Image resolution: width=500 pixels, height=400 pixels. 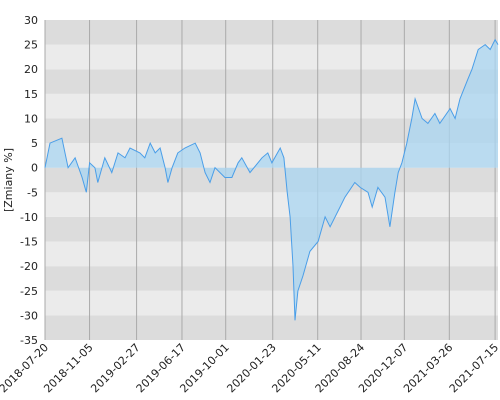 What do you see at coordinates (31, 45) in the screenshot?
I see `y-tick-label: 25` at bounding box center [31, 45].